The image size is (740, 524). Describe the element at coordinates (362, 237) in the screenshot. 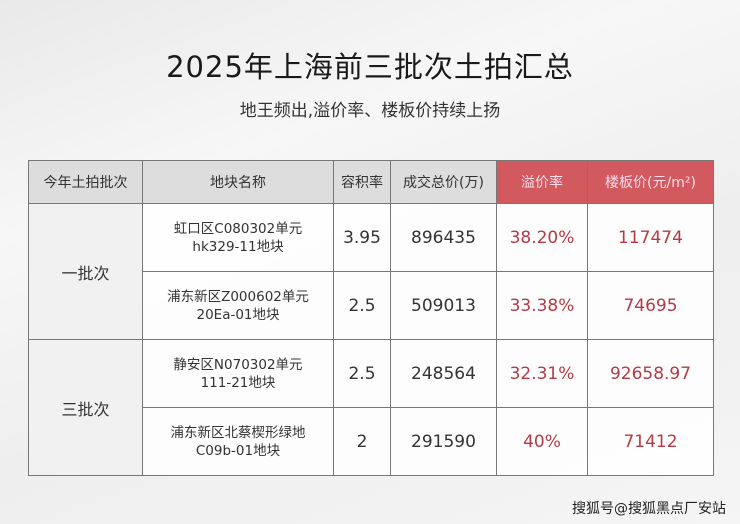

I see `far-cell: 3.95` at that location.